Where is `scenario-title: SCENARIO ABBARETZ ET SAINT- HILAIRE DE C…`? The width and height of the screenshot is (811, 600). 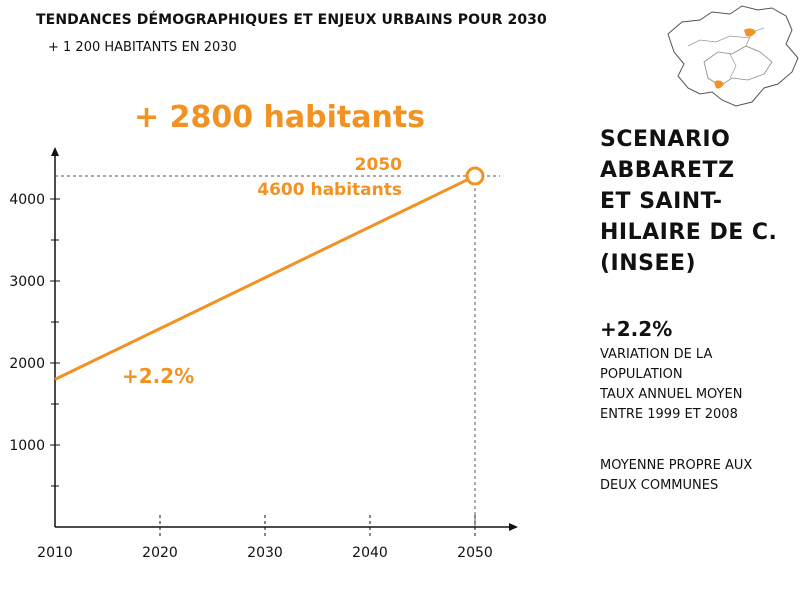 scenario-title: SCENARIO ABBARETZ ET SAINT- HILAIRE DE C… is located at coordinates (688, 201).